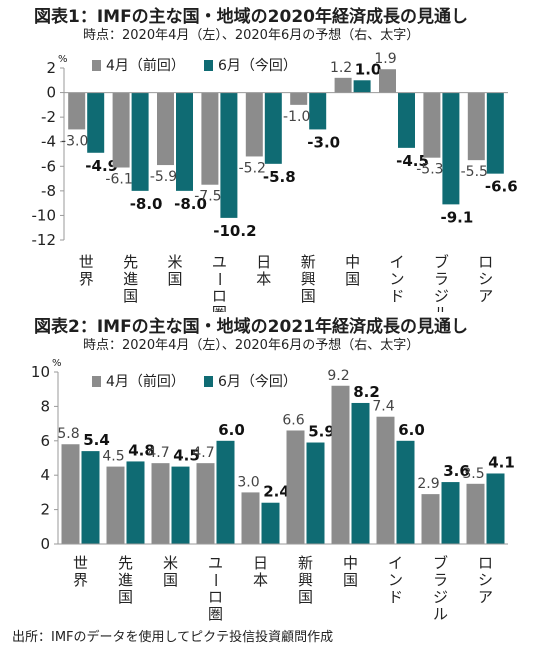 This screenshot has width=550, height=653. I want to click on category-label-2: 国, so click(170, 580).